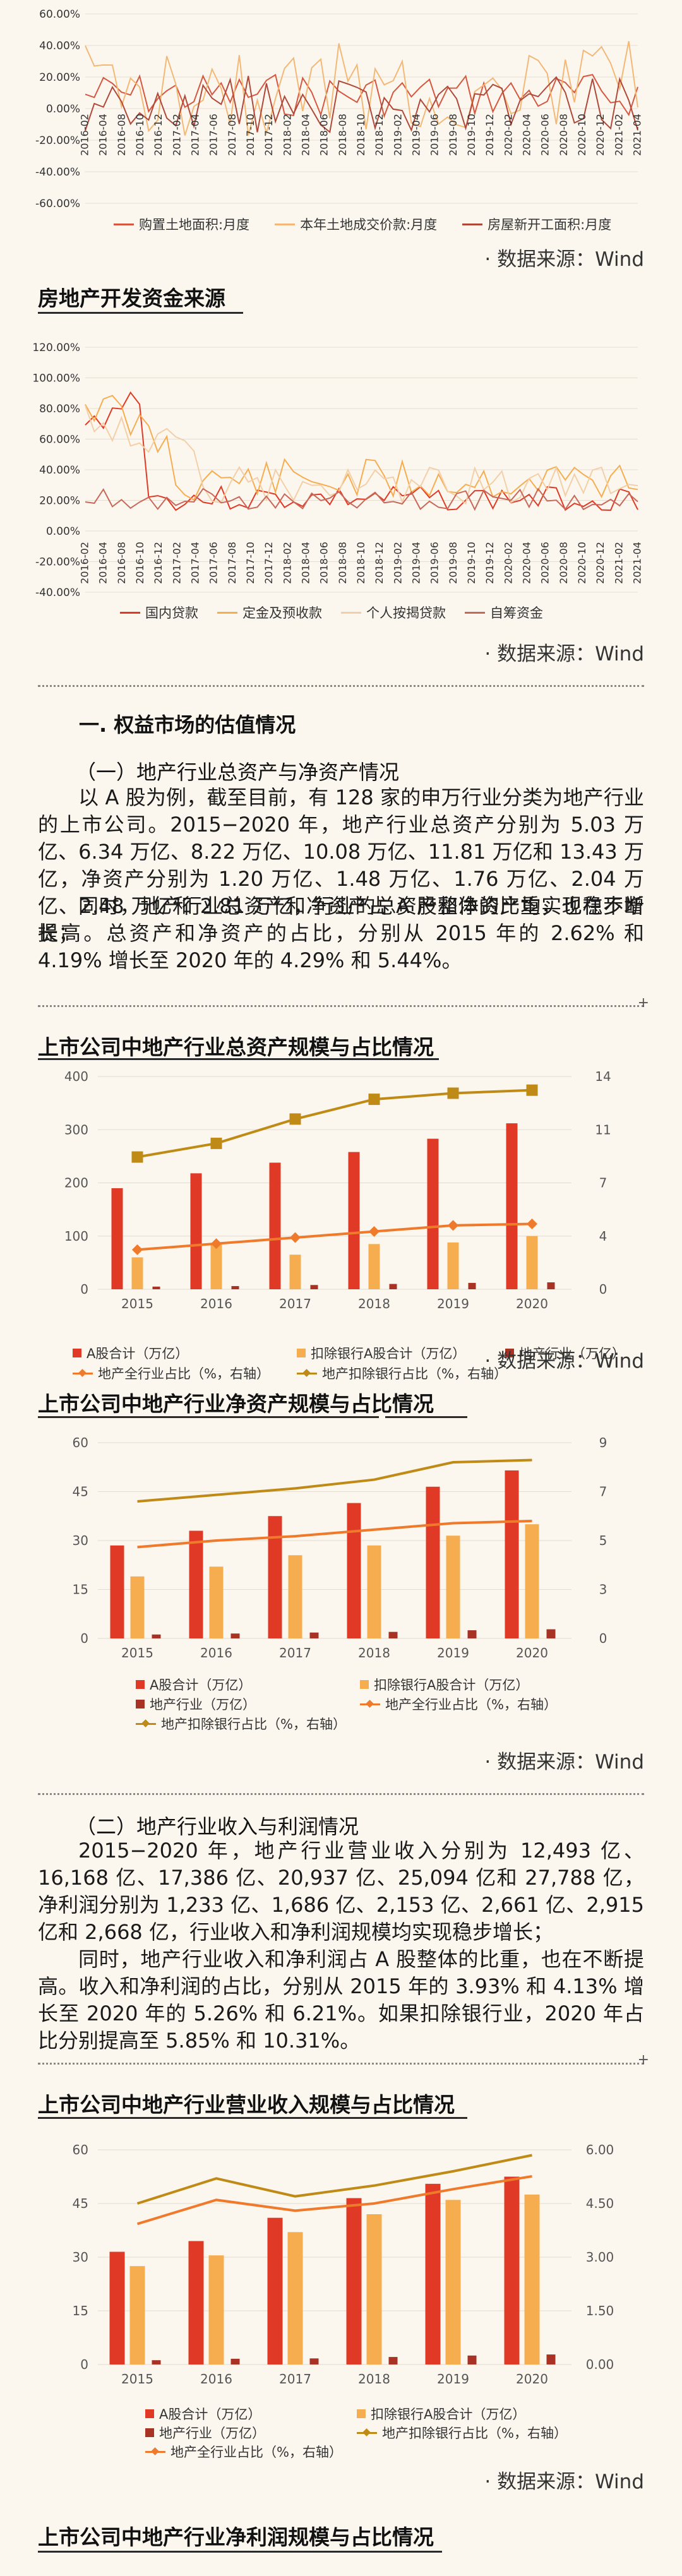 The width and height of the screenshot is (682, 2576). Describe the element at coordinates (362, 224) in the screenshot. I see `land-legend: 购置土地面积:月度 本年土地成交价款:月度 房屋新开工面积:月度` at that location.